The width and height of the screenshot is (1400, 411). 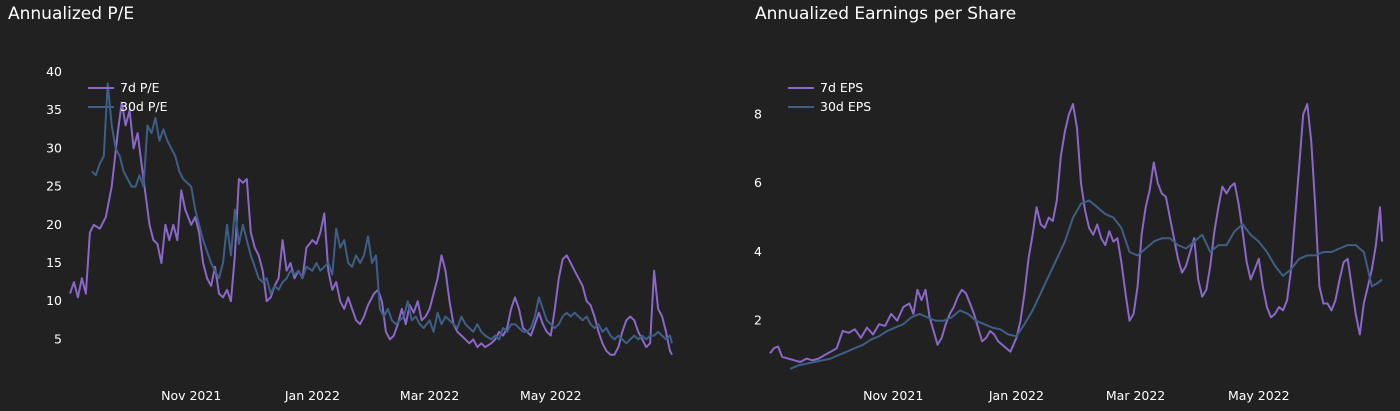 I want to click on y-tick-label: 4, so click(x=758, y=251).